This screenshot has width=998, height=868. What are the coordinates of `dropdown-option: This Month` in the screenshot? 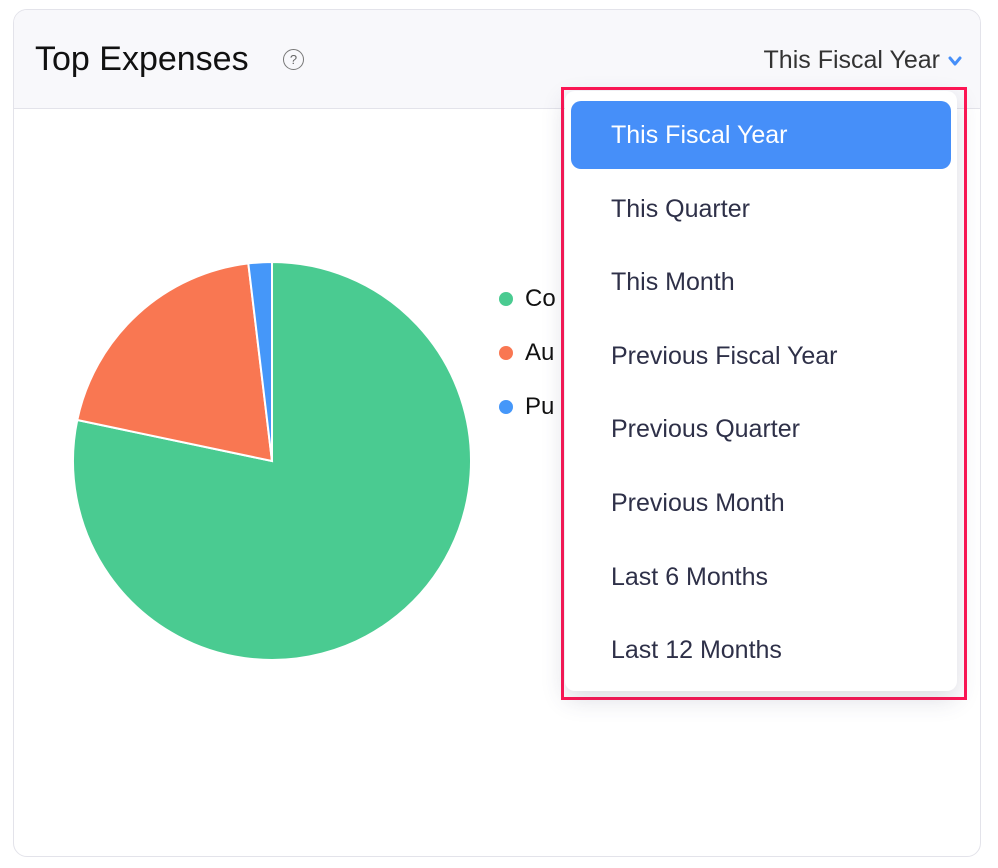 It's located at (673, 282).